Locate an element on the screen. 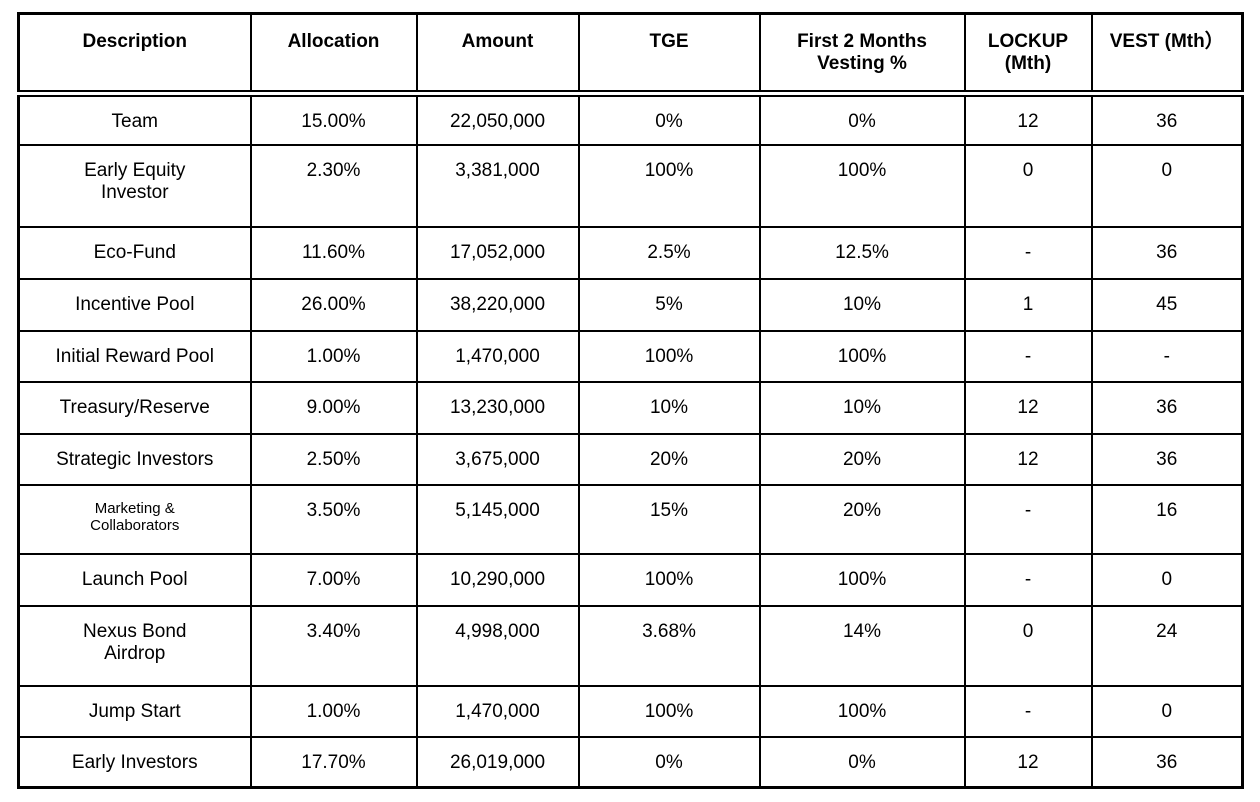 The width and height of the screenshot is (1260, 802). cell-description: Initial Reward Pool is located at coordinates (134, 356).